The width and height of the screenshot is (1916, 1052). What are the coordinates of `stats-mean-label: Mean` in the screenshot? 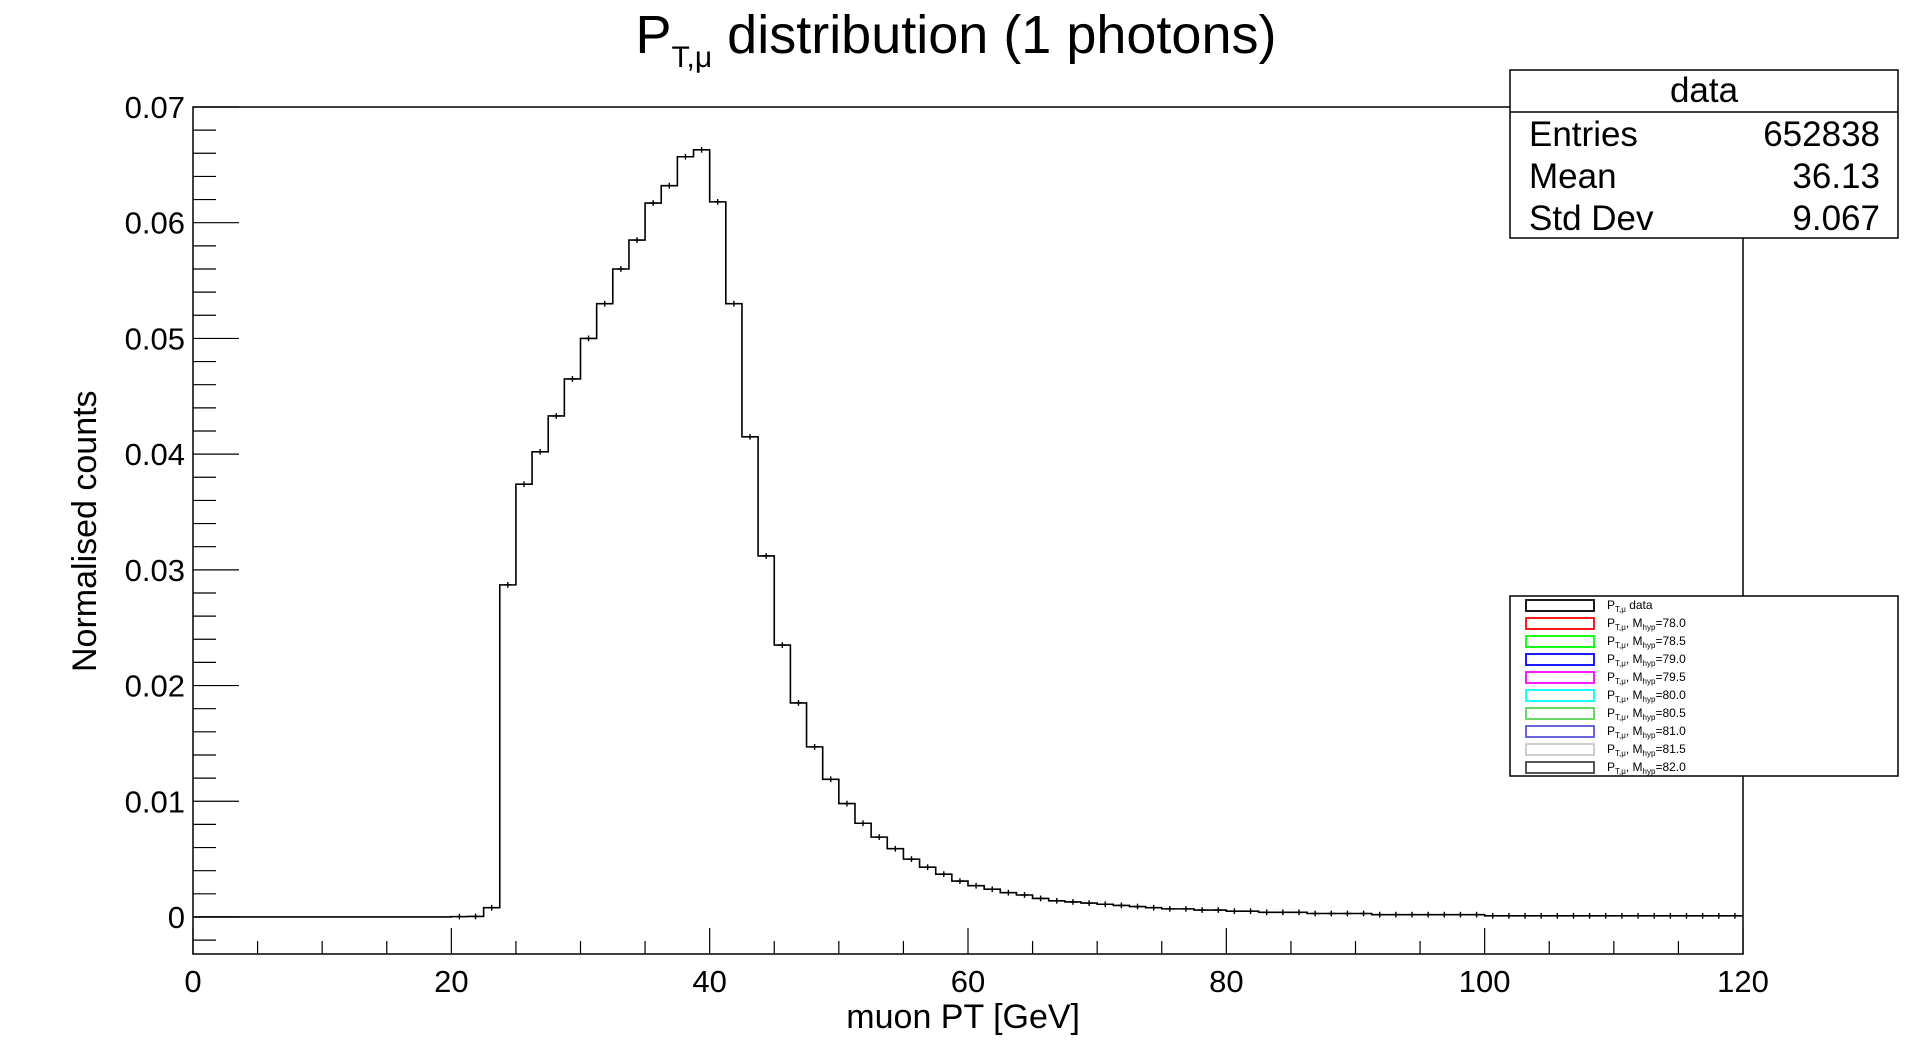 It's located at (1573, 176).